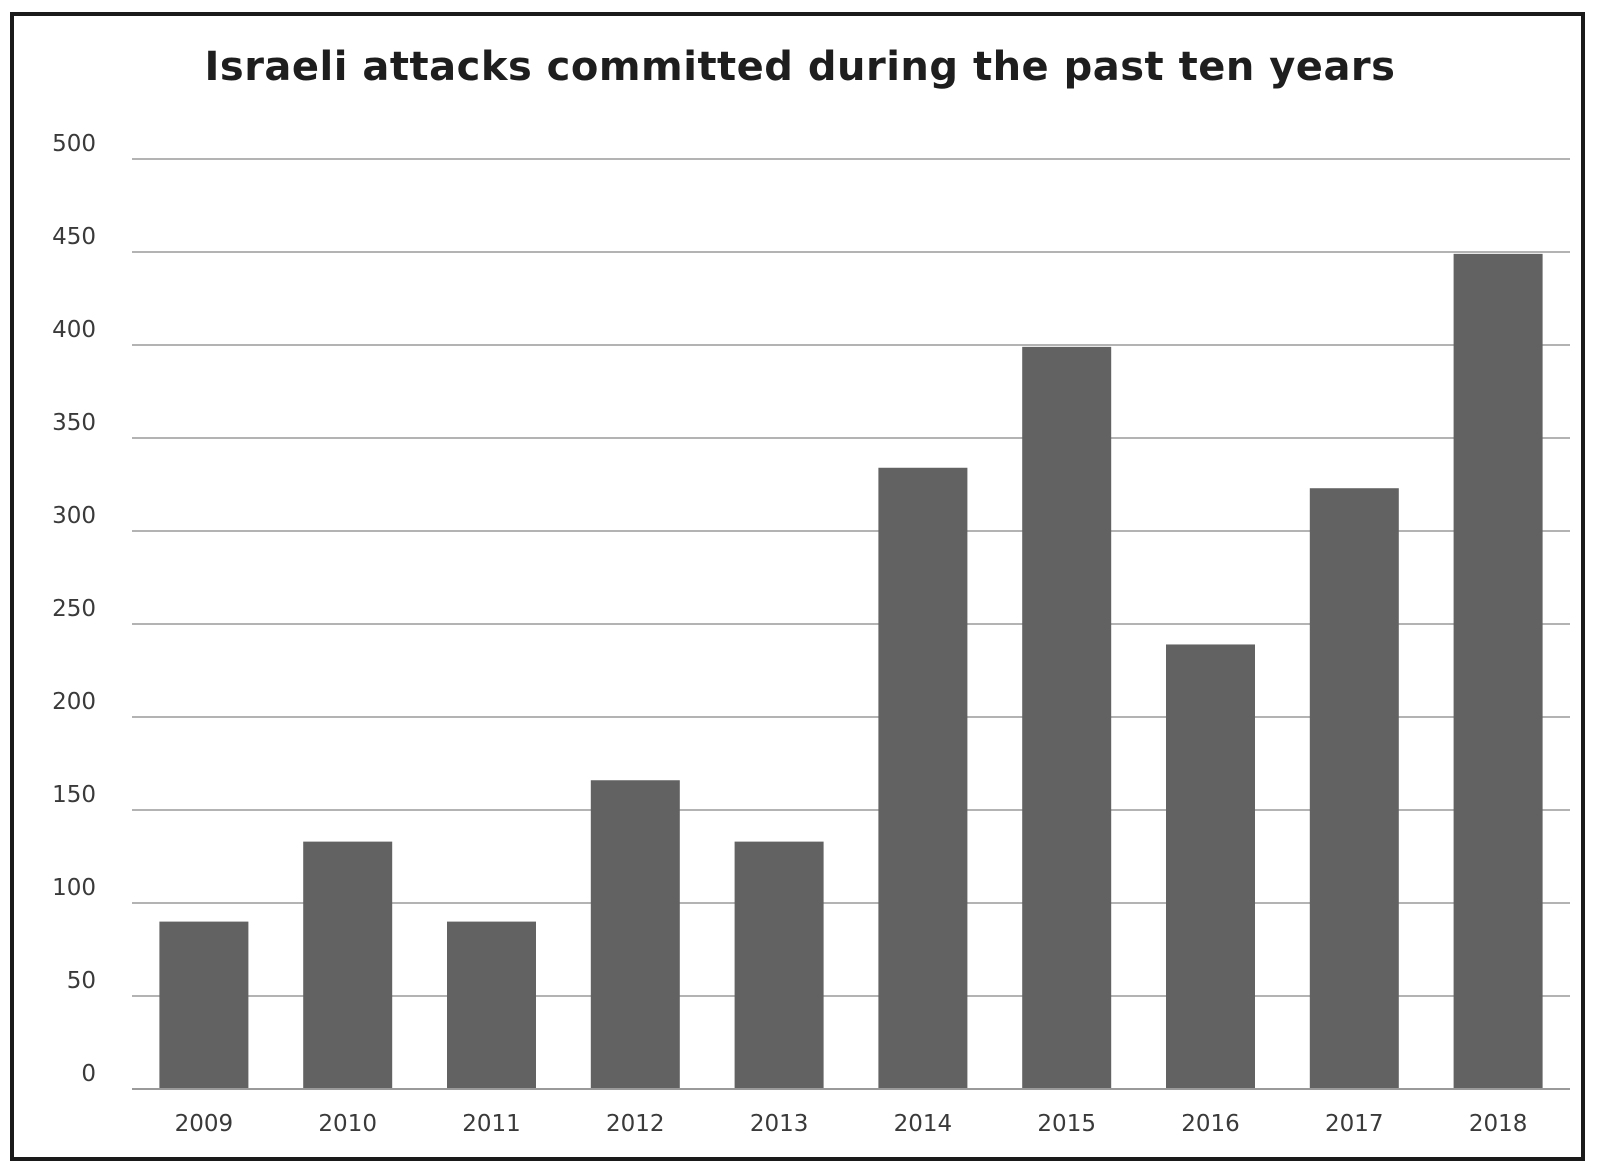  I want to click on bar-2017, so click(1354, 789).